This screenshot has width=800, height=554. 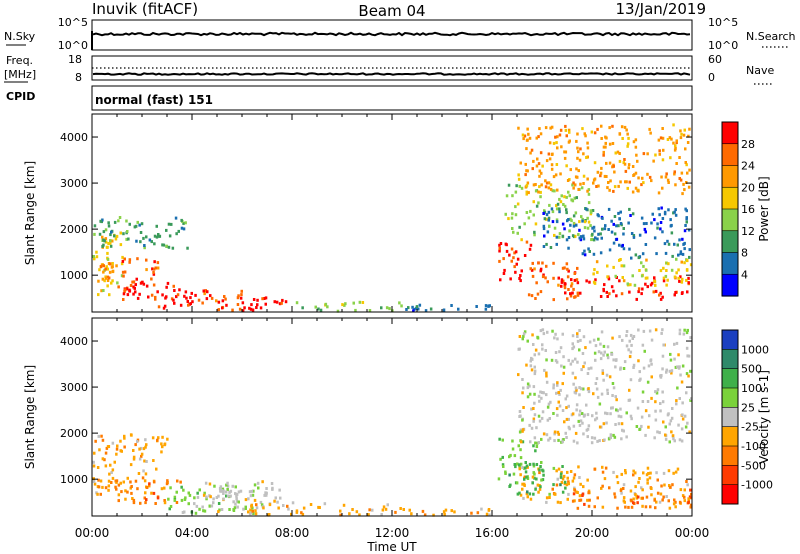 What do you see at coordinates (391, 547) in the screenshot?
I see `x-axis-title: Time UT` at bounding box center [391, 547].